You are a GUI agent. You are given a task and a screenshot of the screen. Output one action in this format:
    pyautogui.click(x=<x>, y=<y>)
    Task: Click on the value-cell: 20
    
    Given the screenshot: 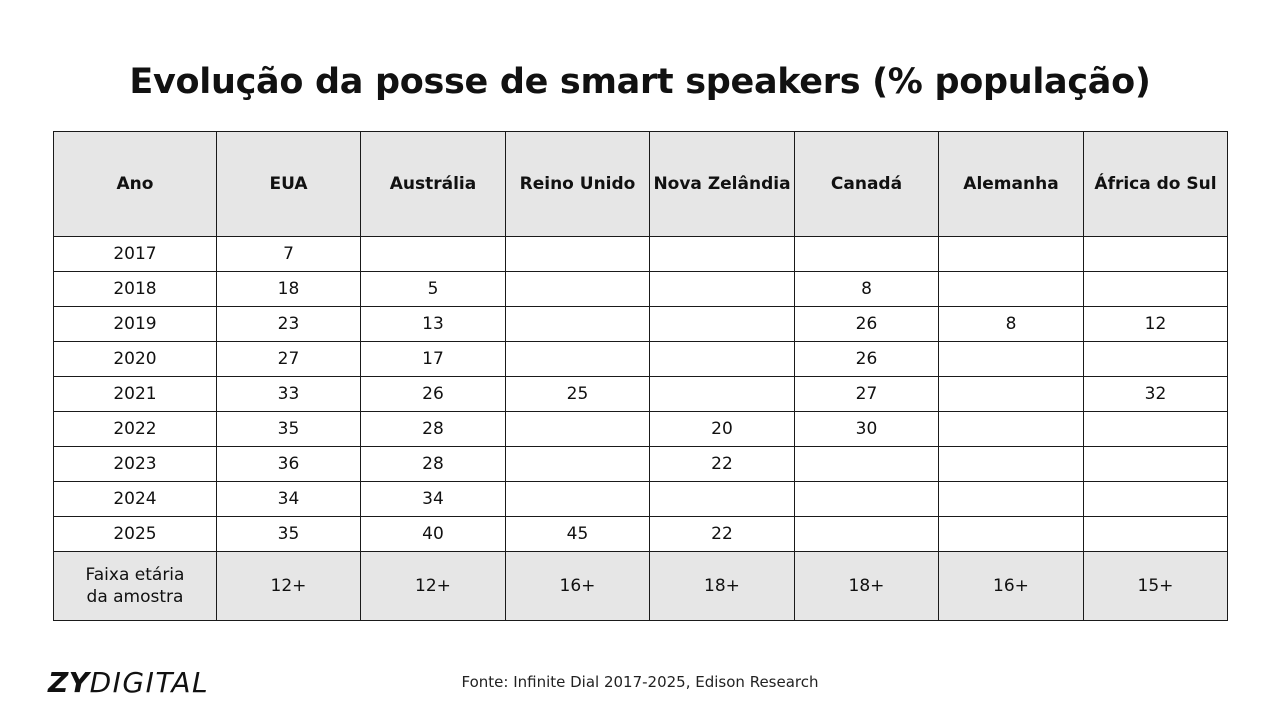 What is the action you would take?
    pyautogui.click(x=722, y=429)
    